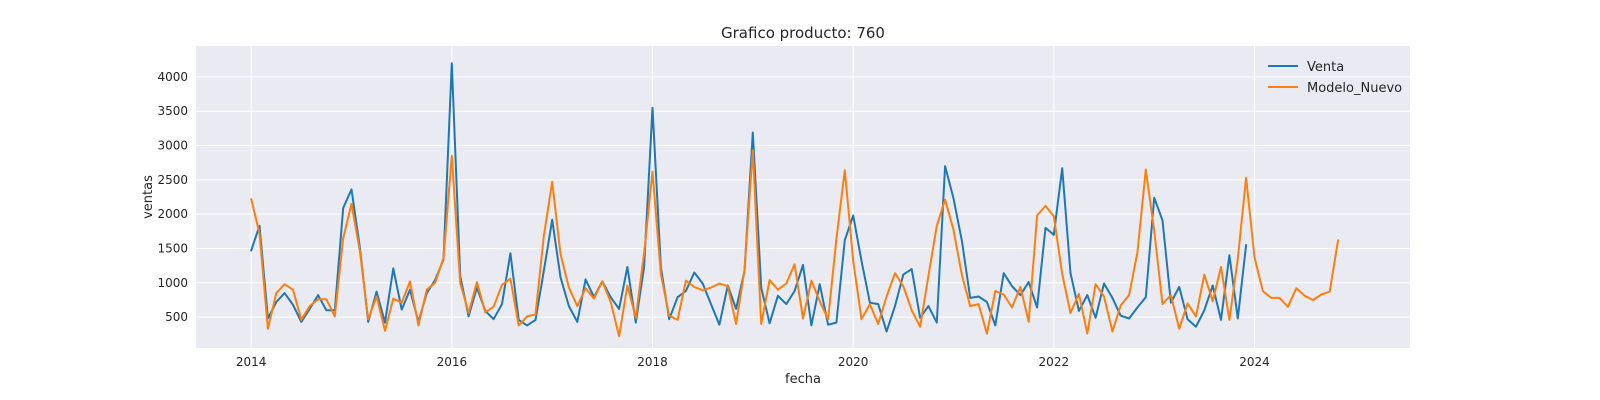 The image size is (1600, 400). What do you see at coordinates (251, 362) in the screenshot?
I see `x-tick-label: 2014` at bounding box center [251, 362].